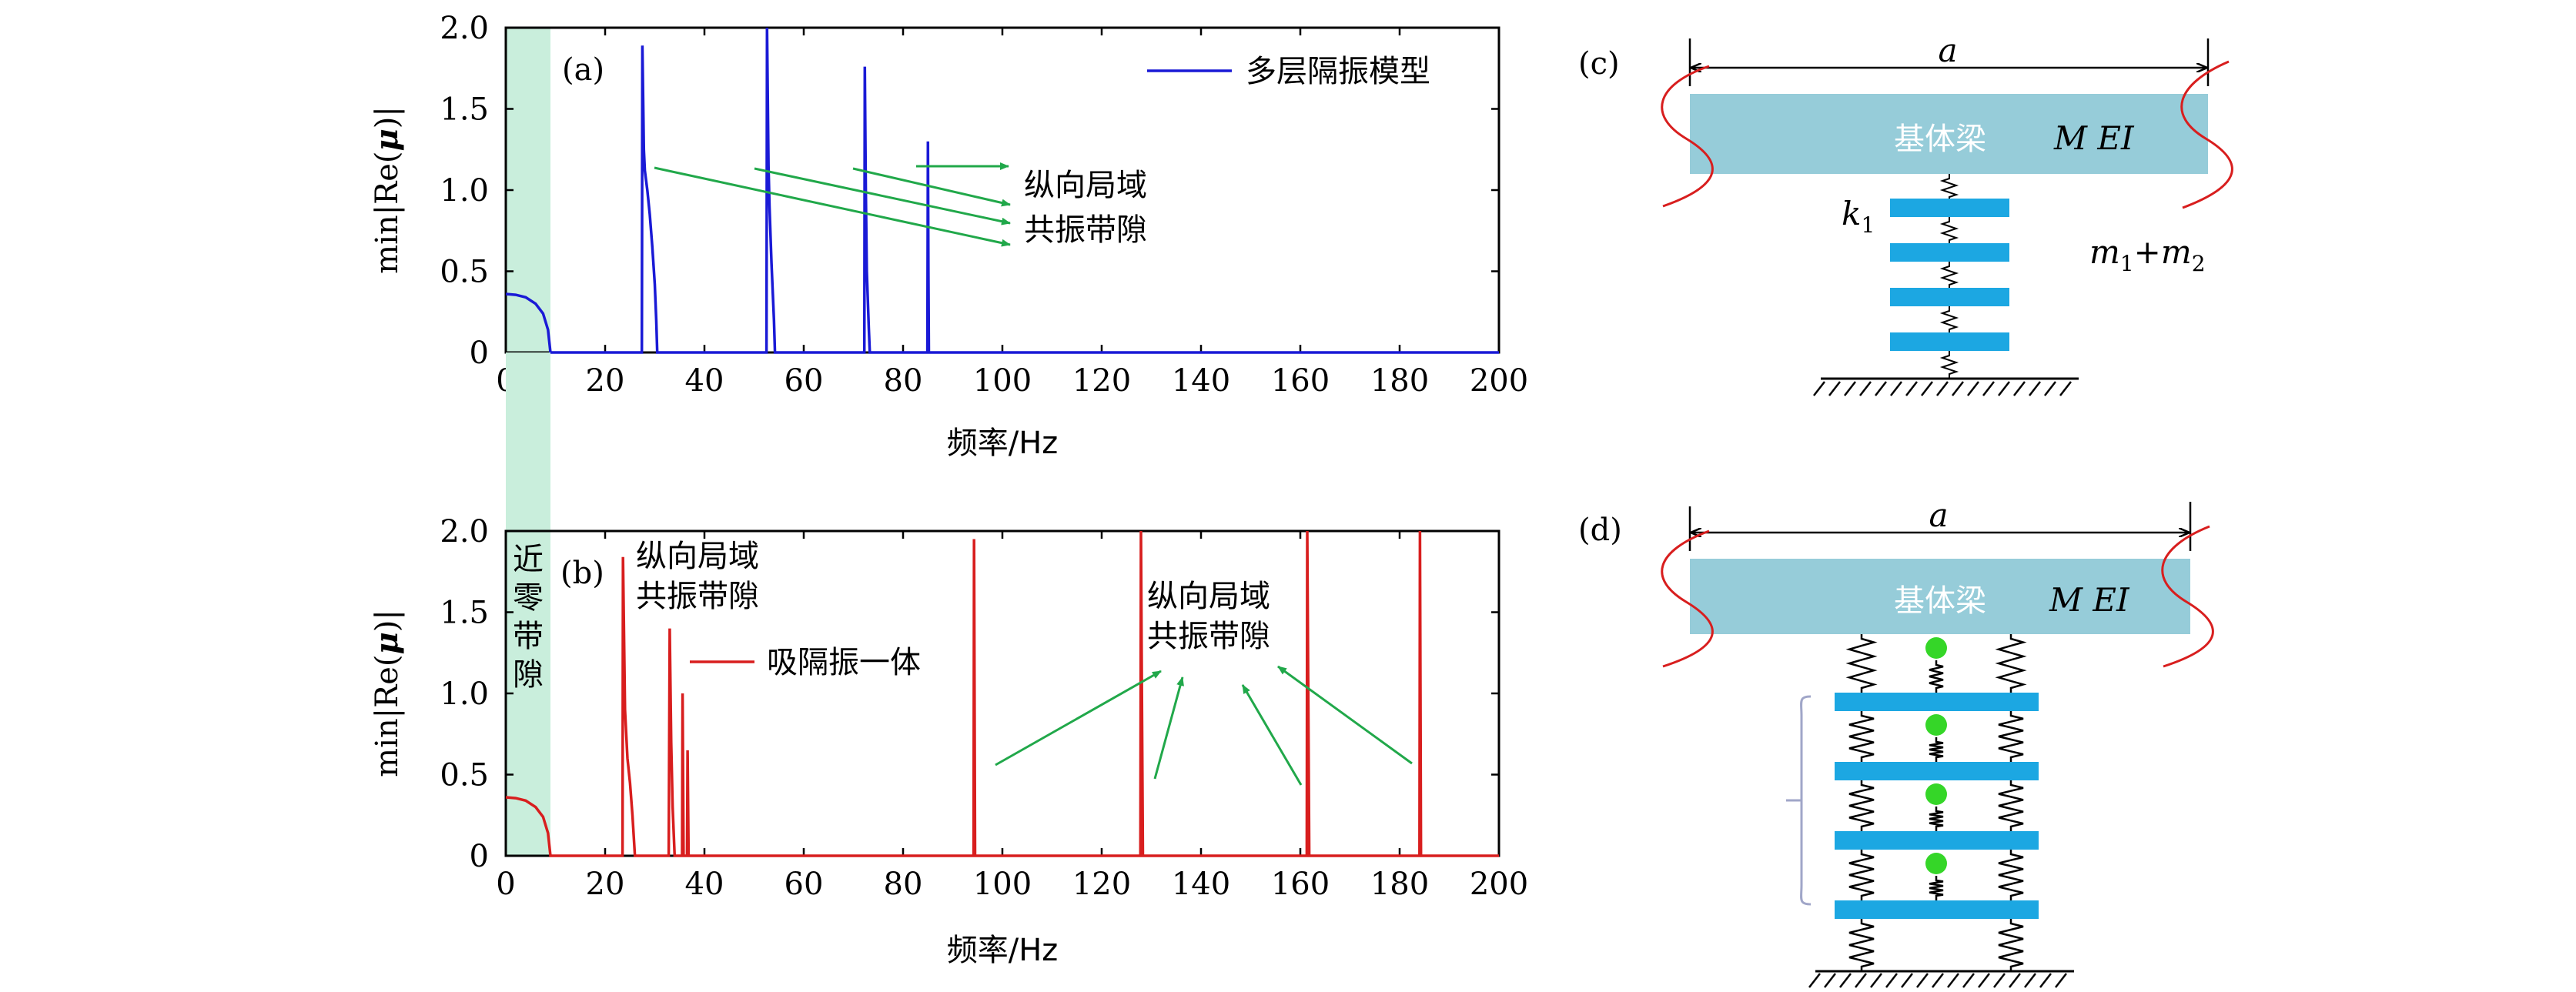  I want to click on arrow-b1, so click(1079, 718).